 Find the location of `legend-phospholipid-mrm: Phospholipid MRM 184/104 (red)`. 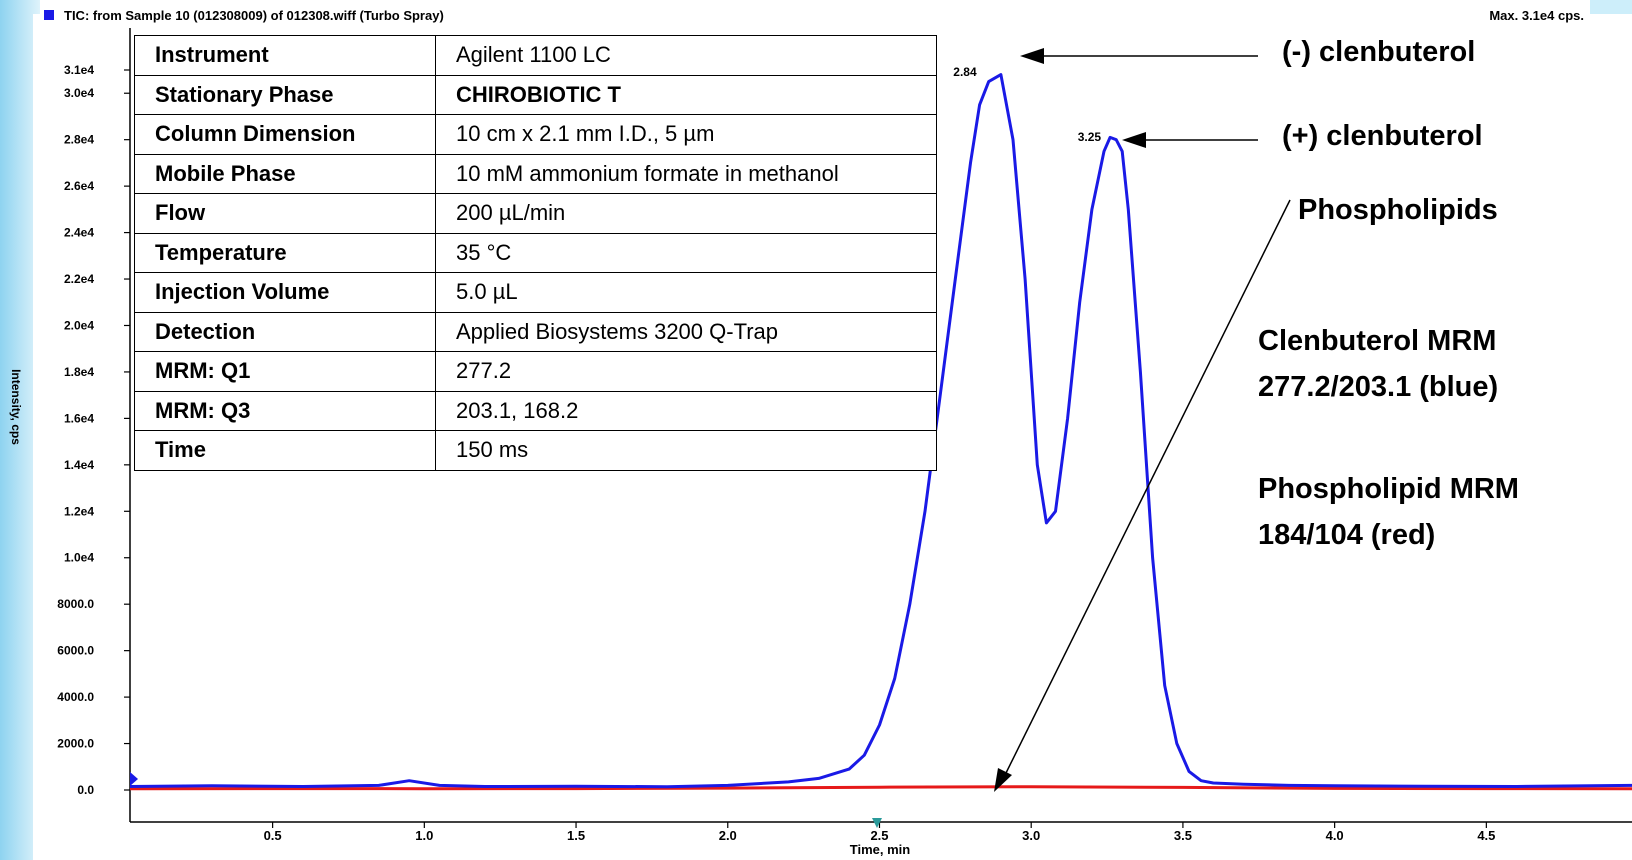

legend-phospholipid-mrm: Phospholipid MRM 184/104 (red) is located at coordinates (1388, 512).